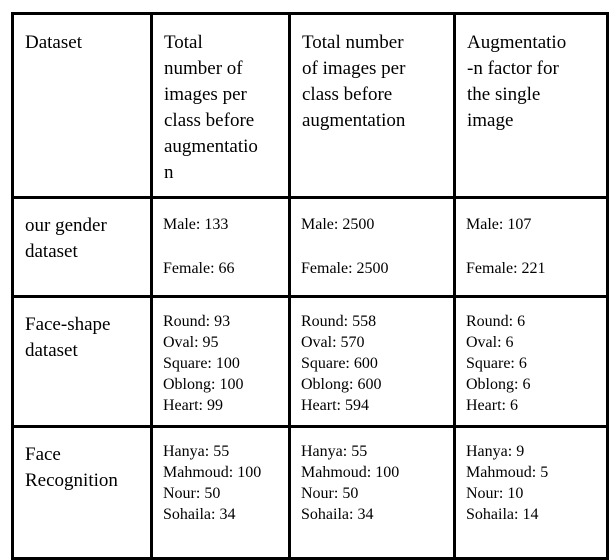 The height and width of the screenshot is (560, 616). Describe the element at coordinates (82, 492) in the screenshot. I see `row-label-face-recognition: Face Recognition` at that location.